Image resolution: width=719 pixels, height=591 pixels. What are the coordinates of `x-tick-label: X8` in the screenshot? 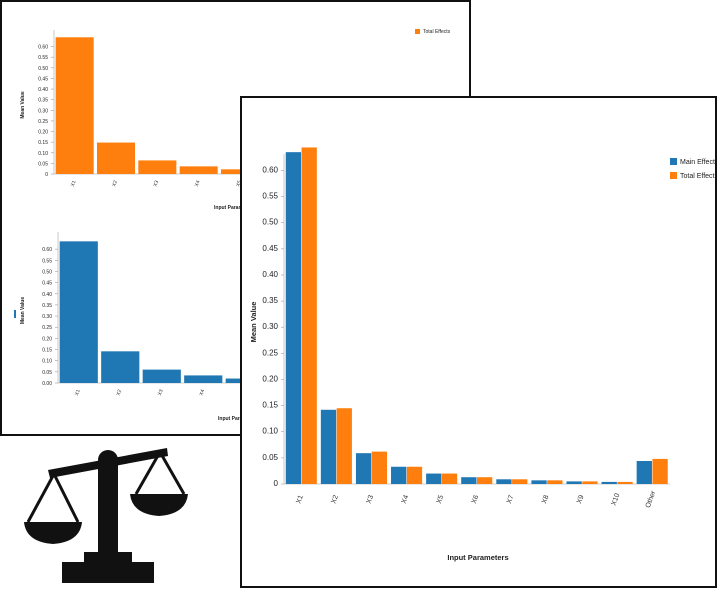 It's located at (546, 499).